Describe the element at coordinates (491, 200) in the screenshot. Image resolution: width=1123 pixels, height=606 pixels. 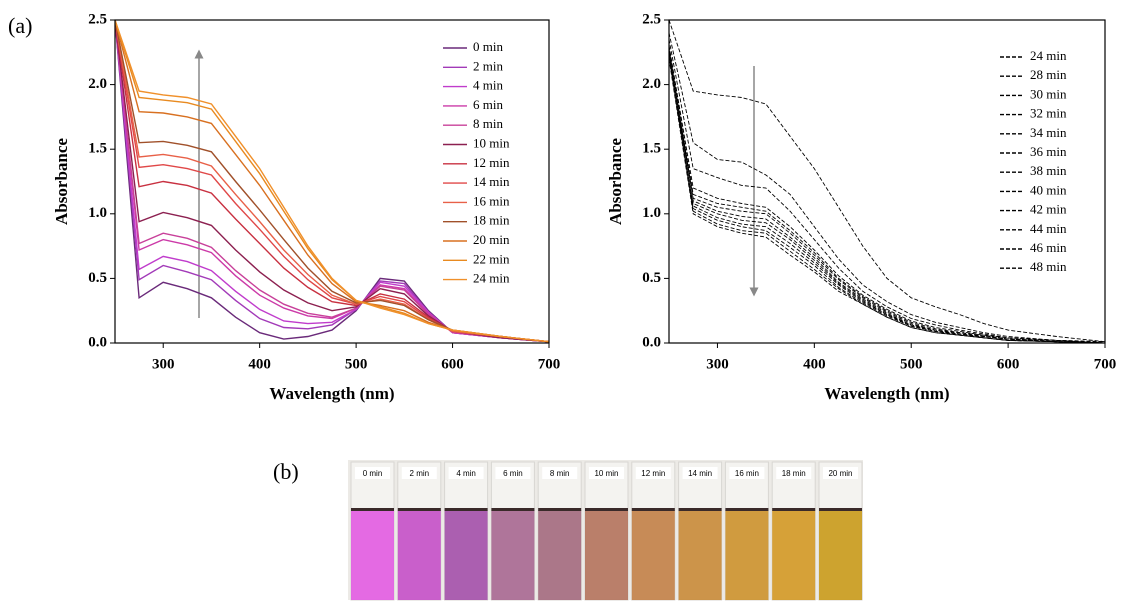
I see `legend-label: 16 min` at that location.